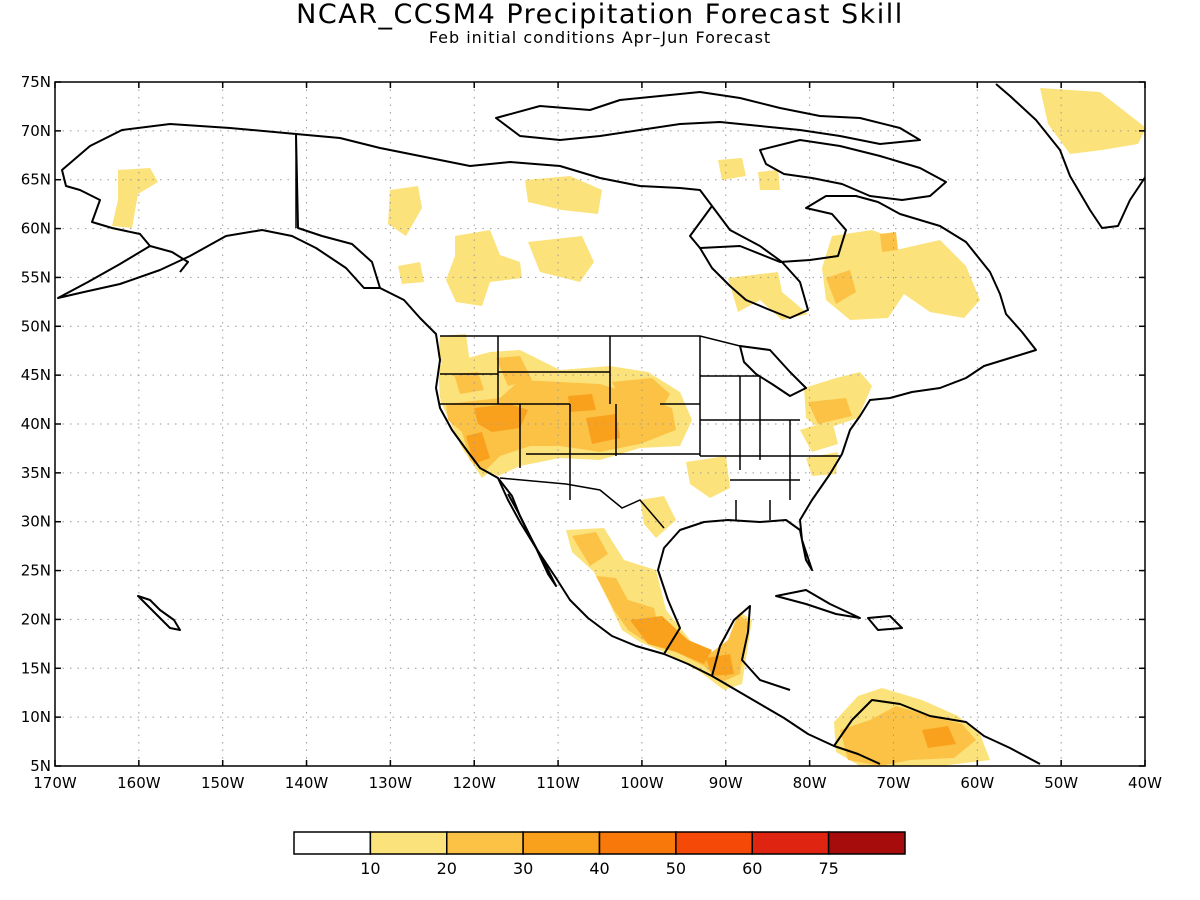 The image size is (1200, 900). I want to click on lat-tick-label: 40N, so click(36, 424).